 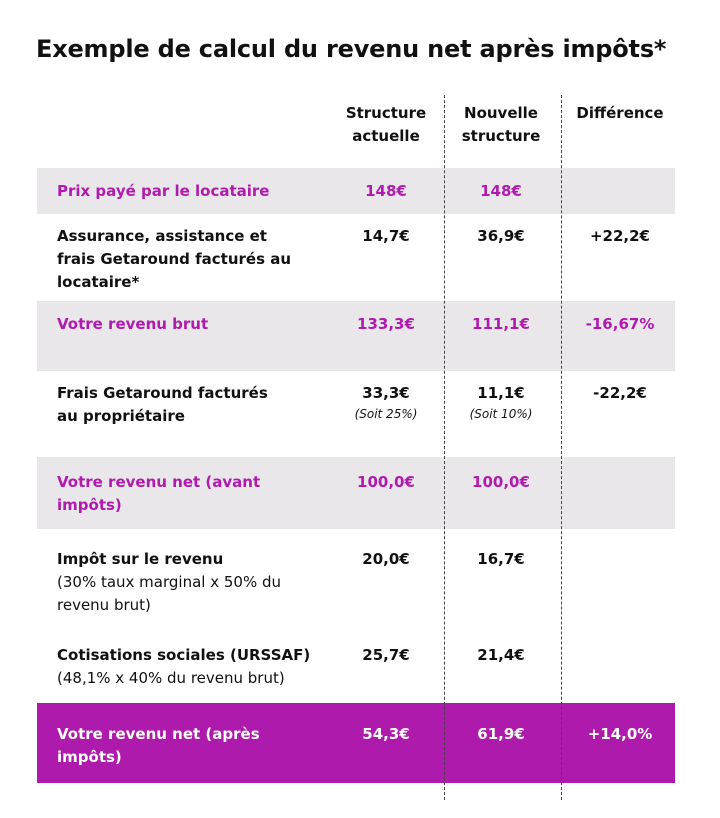 I want to click on row-value-current: 148€, so click(x=386, y=191).